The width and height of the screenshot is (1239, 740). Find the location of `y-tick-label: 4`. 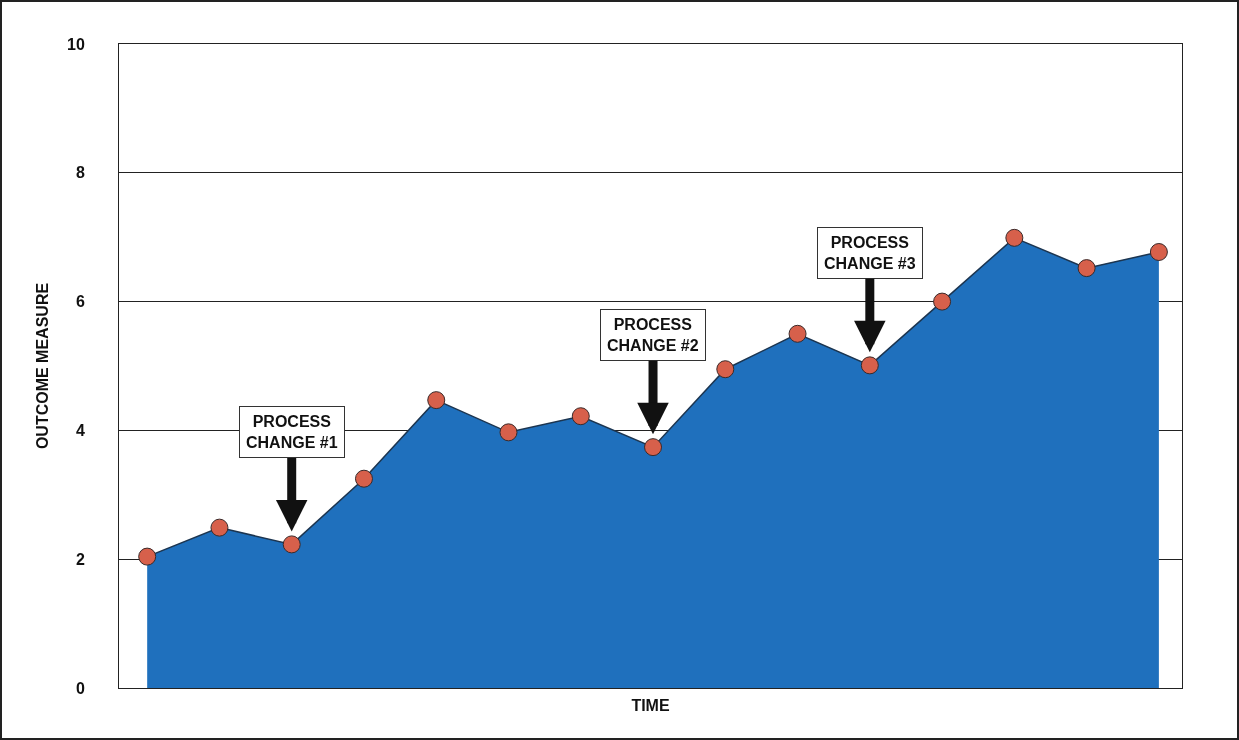

y-tick-label: 4 is located at coordinates (80, 430).